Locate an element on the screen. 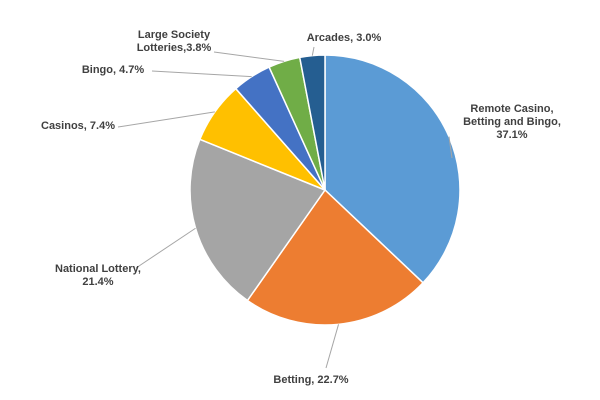 The height and width of the screenshot is (400, 600). slice-label-4: Bingo, 4.7% is located at coordinates (113, 70).